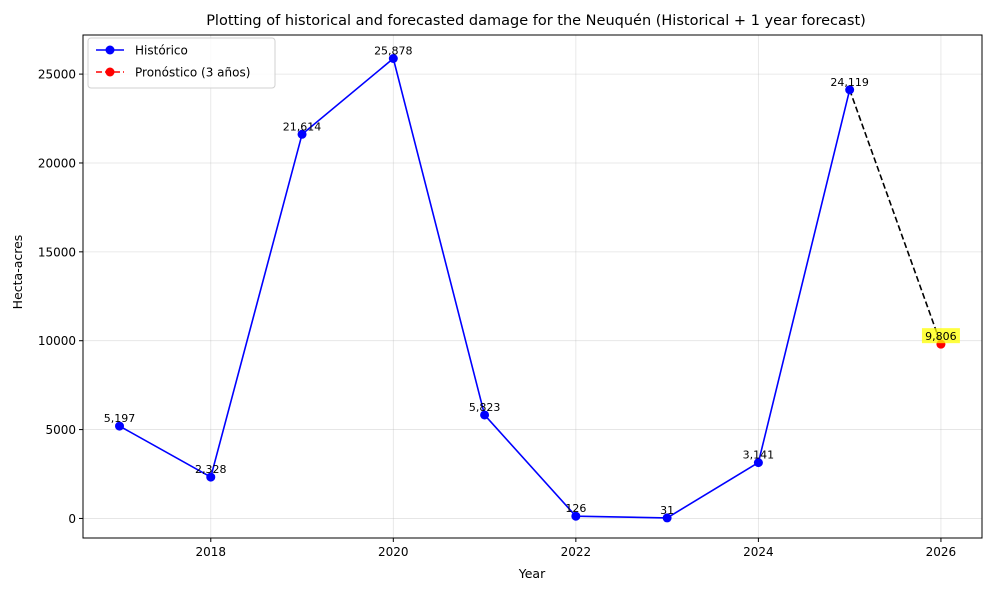 This screenshot has height=594, width=989. I want to click on series-line-pronostico, so click(895, 217).